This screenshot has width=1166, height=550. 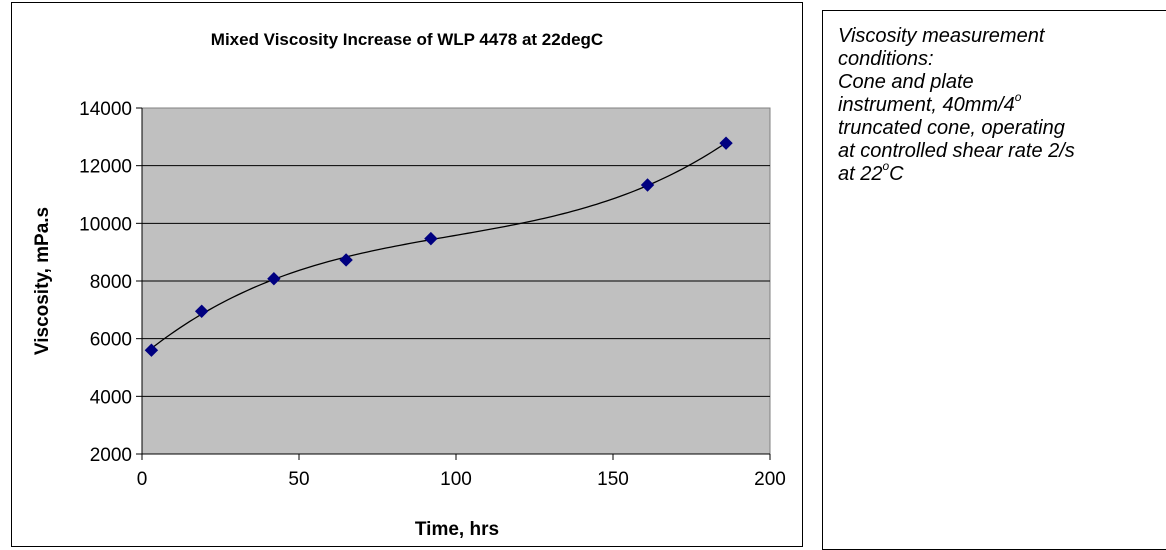 I want to click on notes-line: Viscosity measurement, so click(x=1002, y=36).